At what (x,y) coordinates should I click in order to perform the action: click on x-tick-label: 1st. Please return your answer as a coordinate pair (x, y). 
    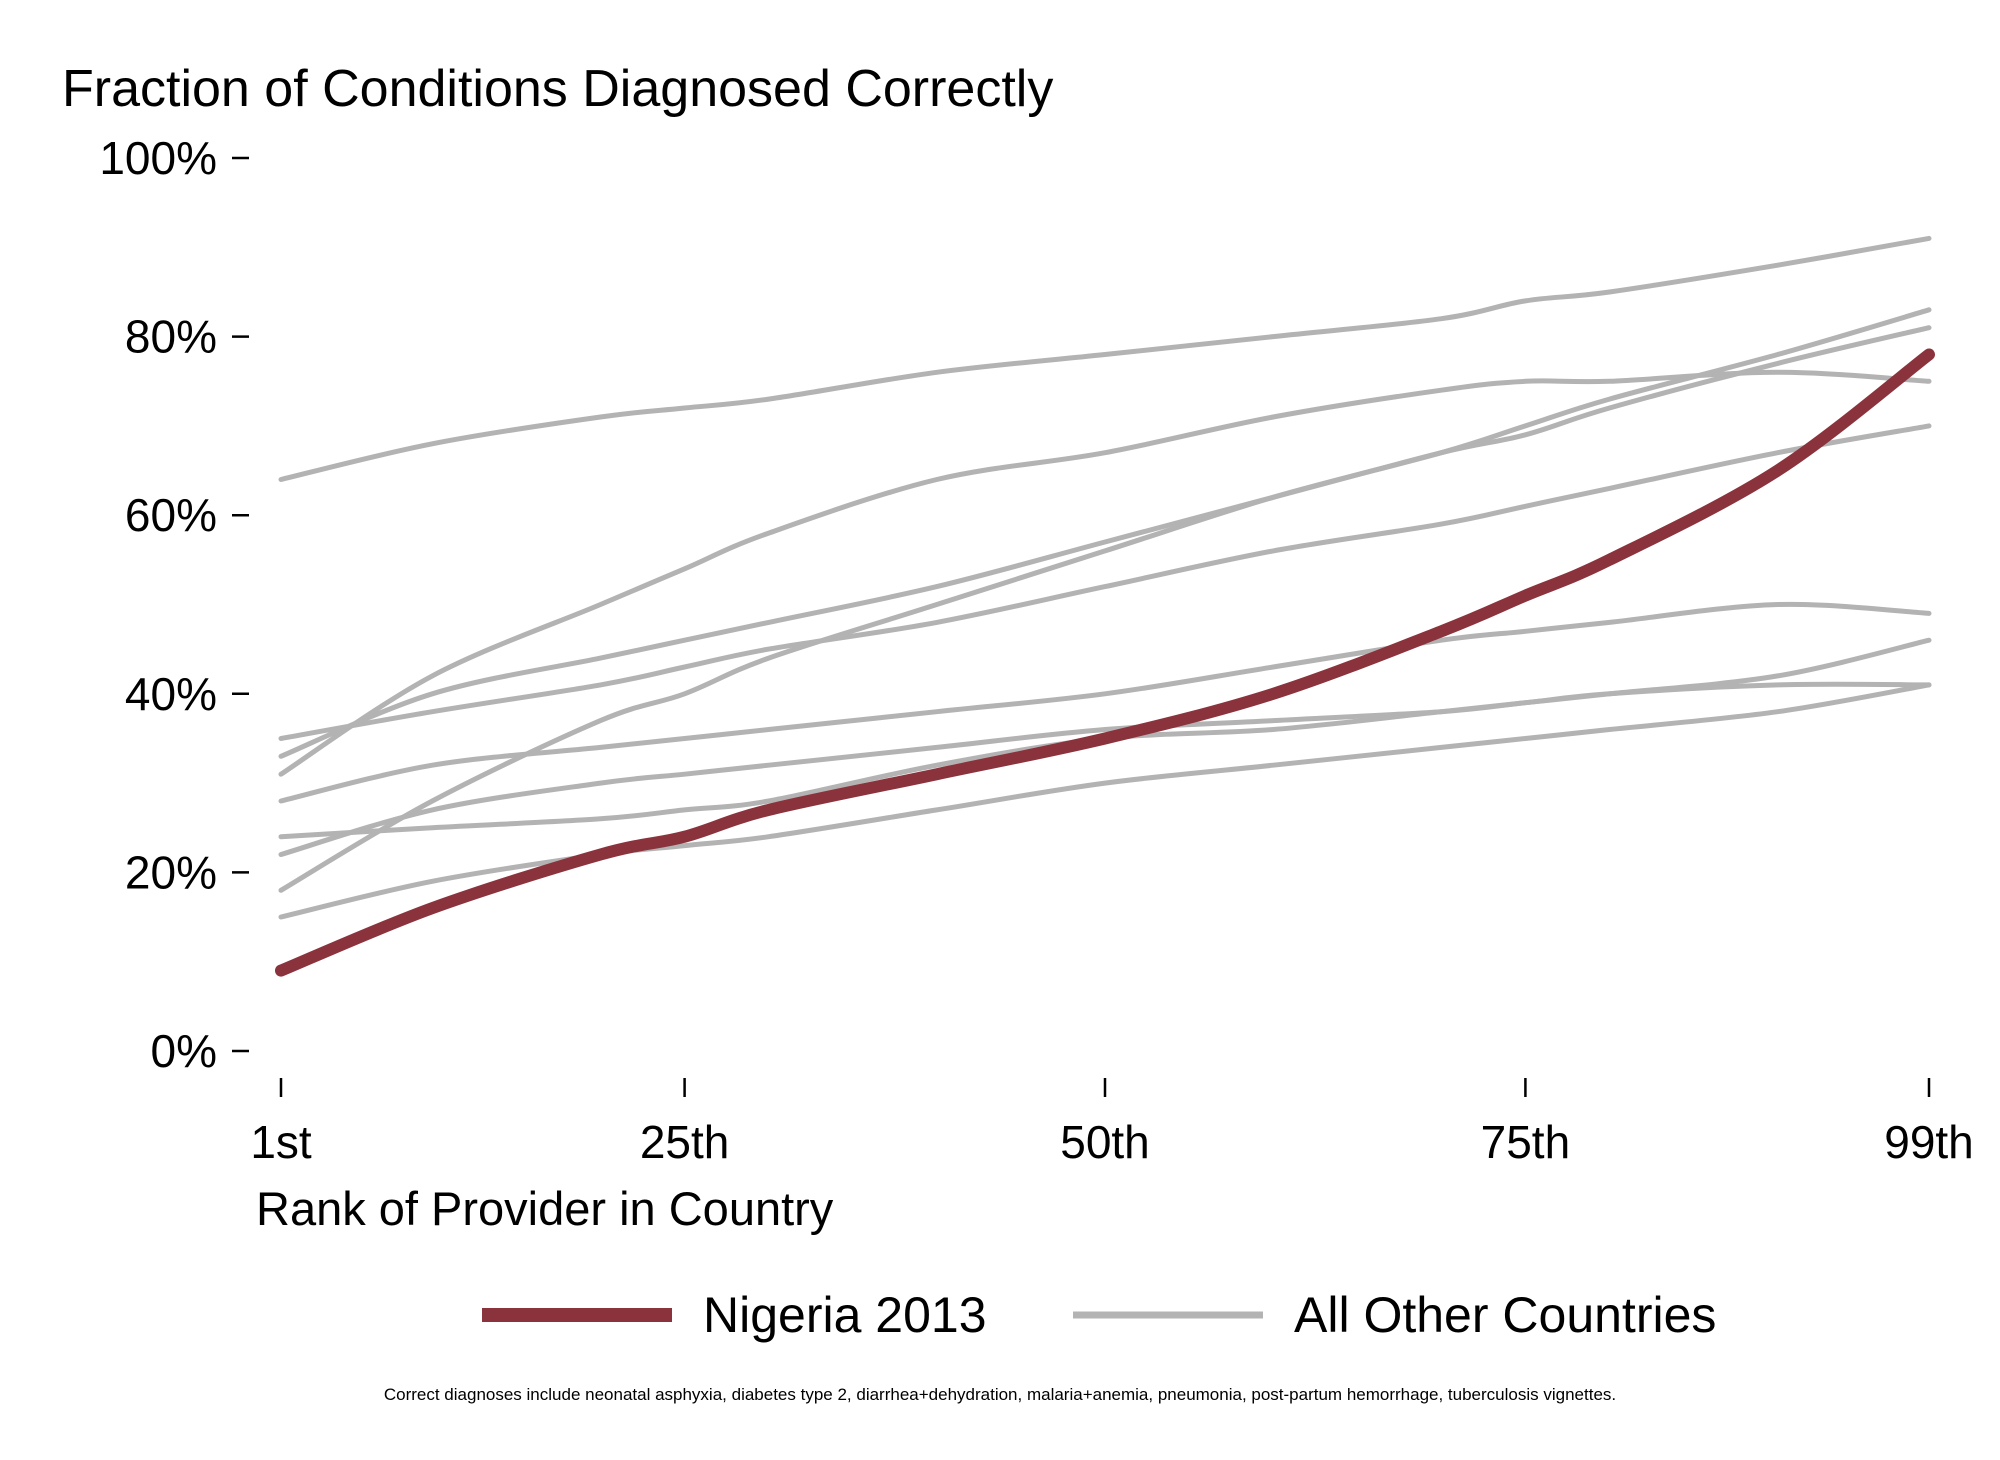
    Looking at the image, I should click on (281, 1142).